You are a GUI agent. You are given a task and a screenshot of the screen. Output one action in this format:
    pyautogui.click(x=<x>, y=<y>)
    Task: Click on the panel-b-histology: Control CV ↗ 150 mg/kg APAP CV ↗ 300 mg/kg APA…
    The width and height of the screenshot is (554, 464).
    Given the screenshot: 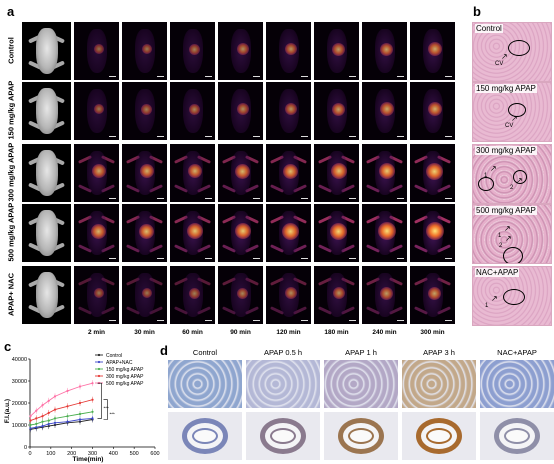 What is the action you would take?
    pyautogui.click(x=512, y=170)
    